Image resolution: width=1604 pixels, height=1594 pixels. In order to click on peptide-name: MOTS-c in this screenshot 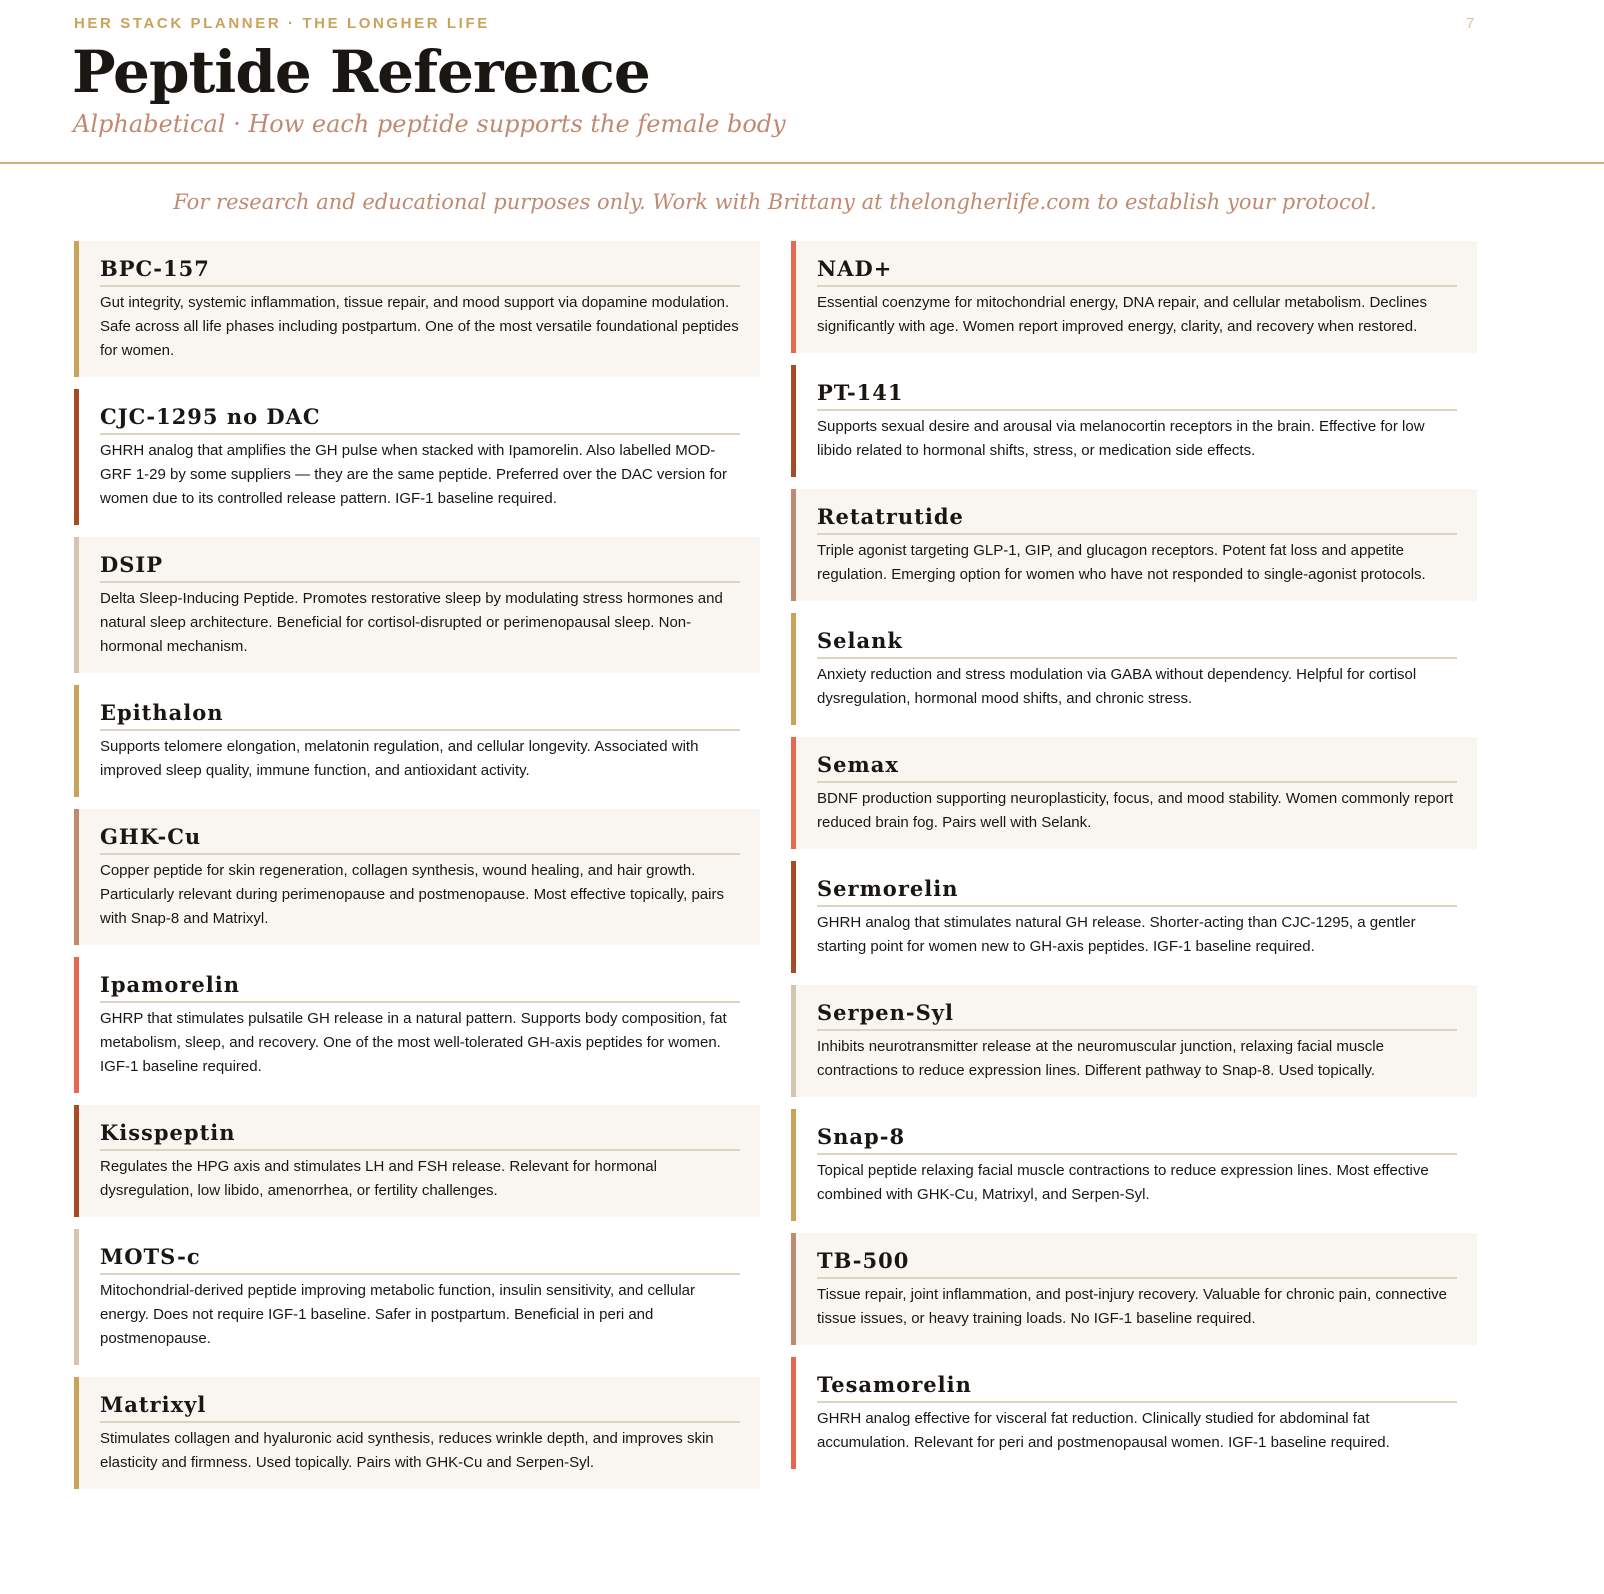, I will do `click(420, 1259)`.